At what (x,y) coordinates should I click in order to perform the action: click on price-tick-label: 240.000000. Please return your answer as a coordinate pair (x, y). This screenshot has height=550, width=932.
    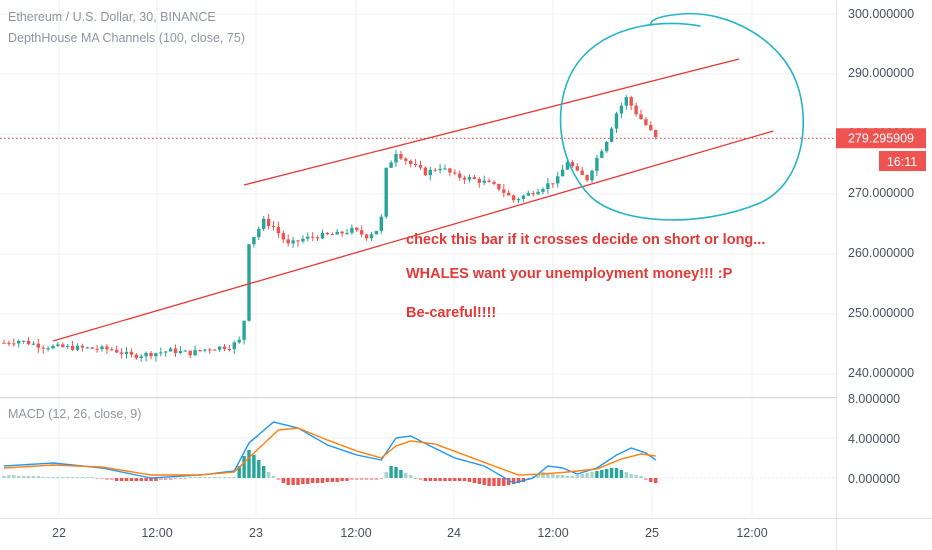
    Looking at the image, I should click on (881, 373).